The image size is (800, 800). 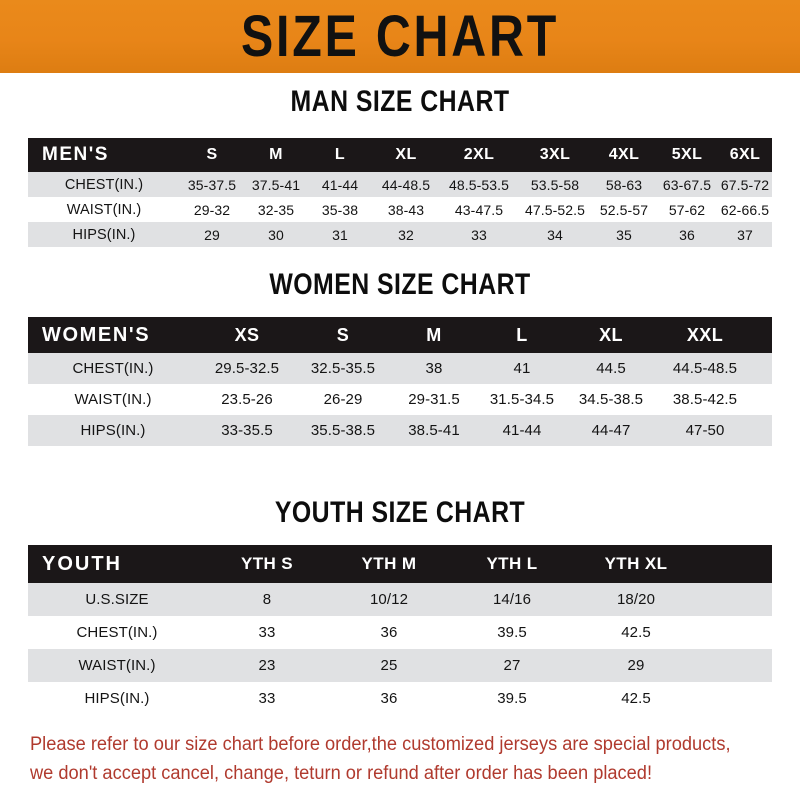 I want to click on youth-col-header-yth-m: YTH M, so click(x=389, y=563).